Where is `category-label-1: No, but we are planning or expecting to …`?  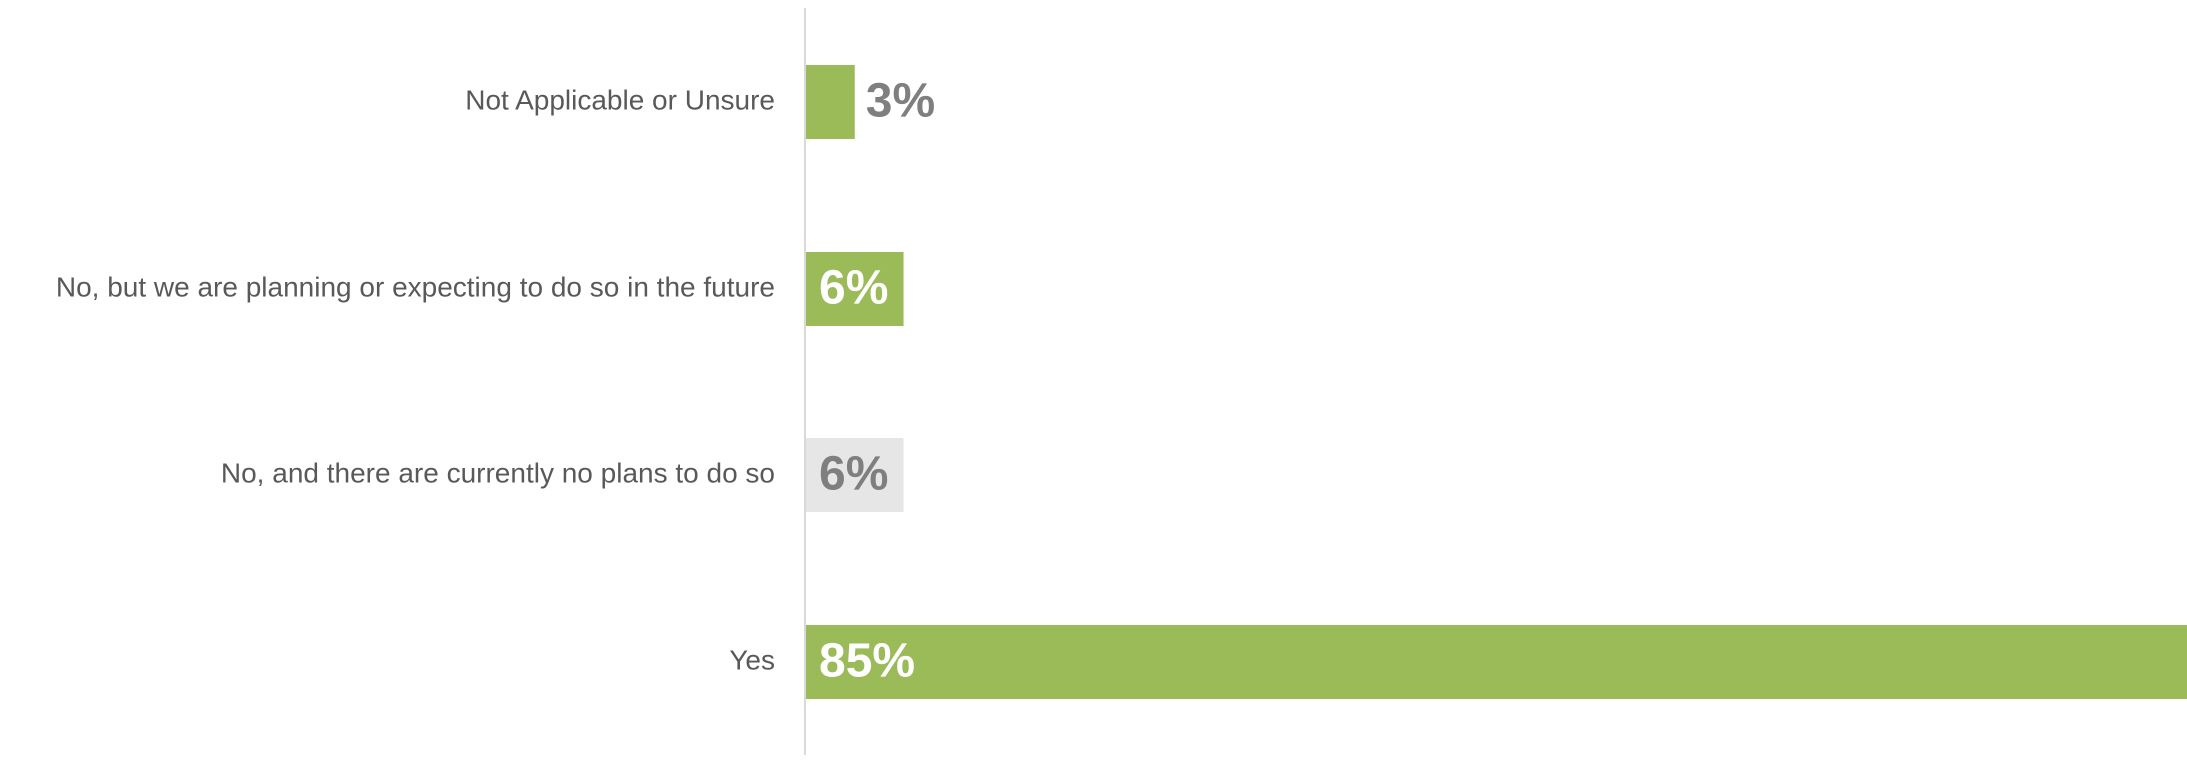 category-label-1: No, but we are planning or expecting to … is located at coordinates (415, 286).